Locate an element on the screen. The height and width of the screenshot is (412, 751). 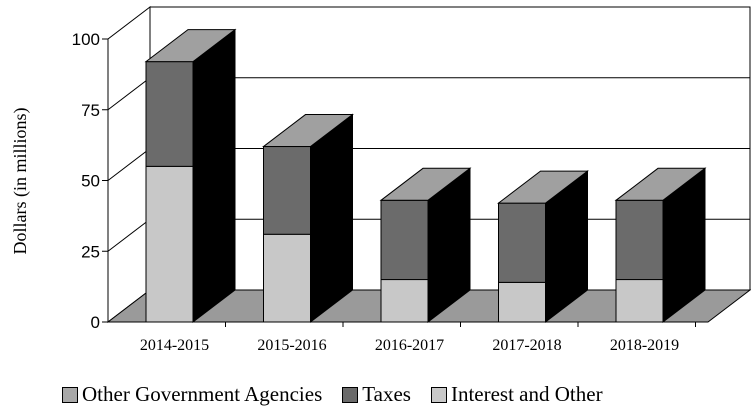
bar-stack-2016-2017 is located at coordinates (425, 245).